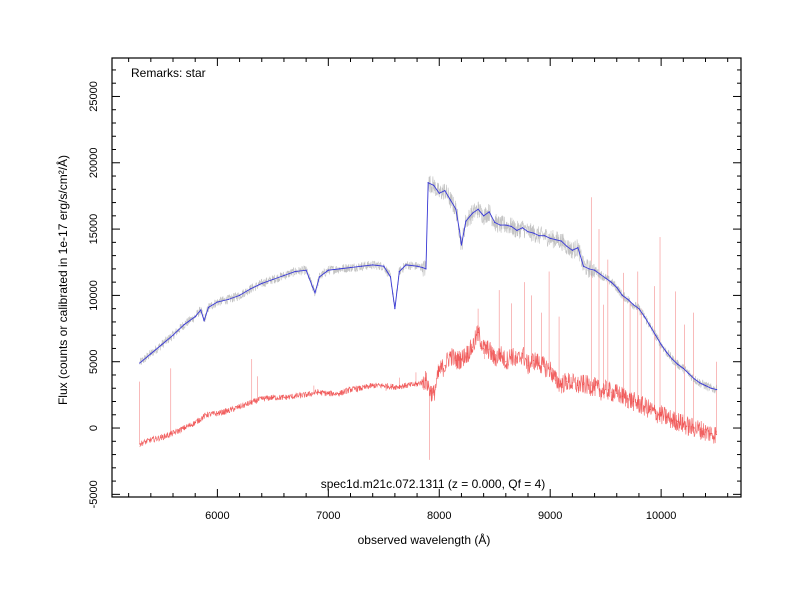  I want to click on error-flux-line, so click(428, 386).